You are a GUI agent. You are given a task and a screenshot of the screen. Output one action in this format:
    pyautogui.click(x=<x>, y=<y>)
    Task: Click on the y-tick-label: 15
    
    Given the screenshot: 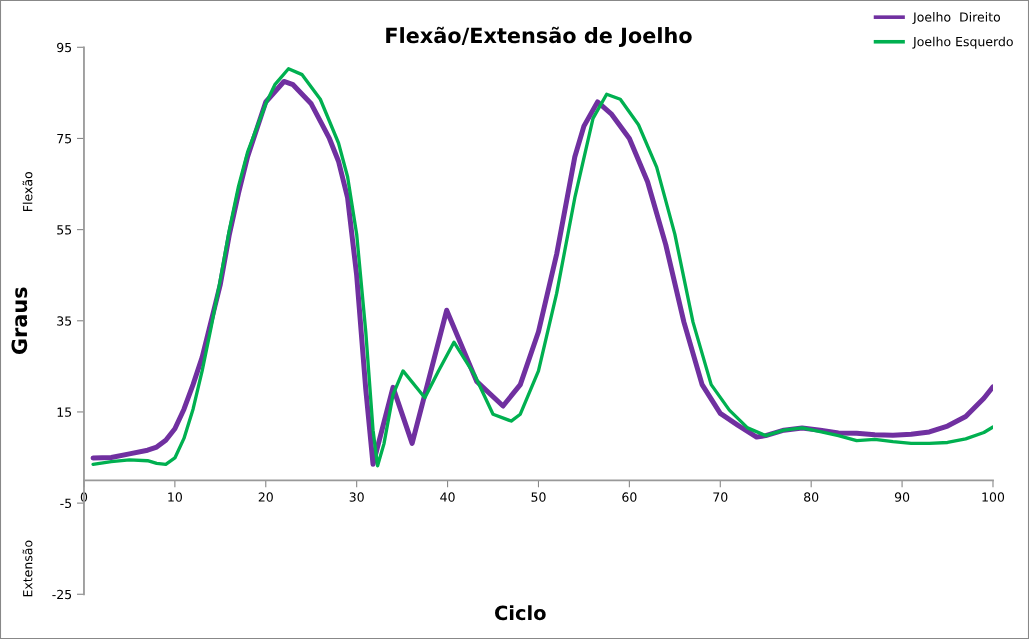 What is the action you would take?
    pyautogui.click(x=64, y=412)
    